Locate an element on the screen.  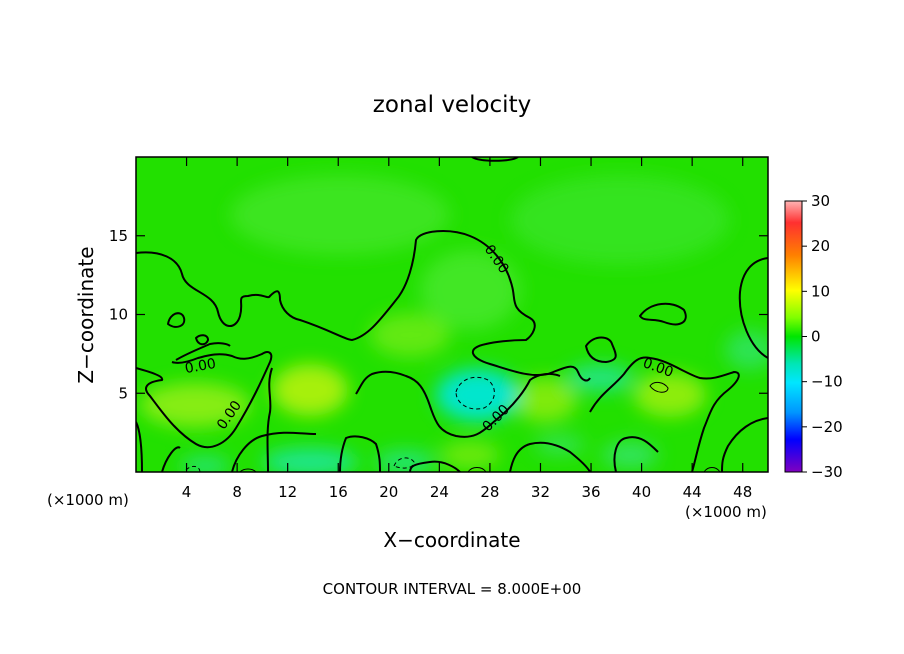
colorbar-ticks: 30 20 10 0 −10 −20 −30 is located at coordinates (822, 336).